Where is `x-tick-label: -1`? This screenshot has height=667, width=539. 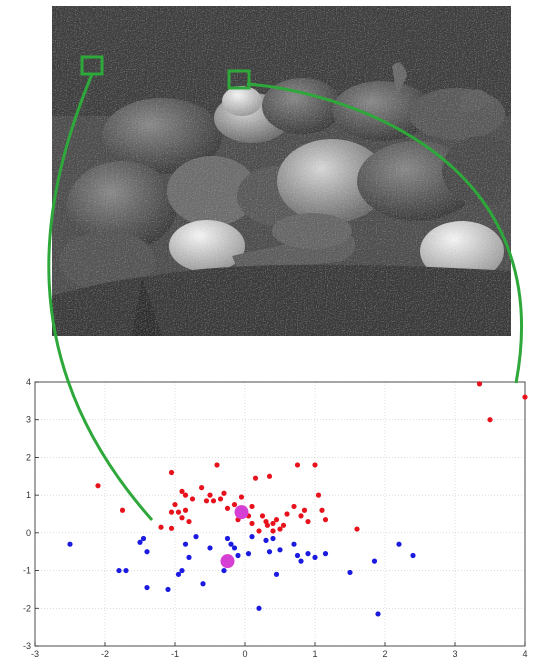
x-tick-label: -1 is located at coordinates (175, 654).